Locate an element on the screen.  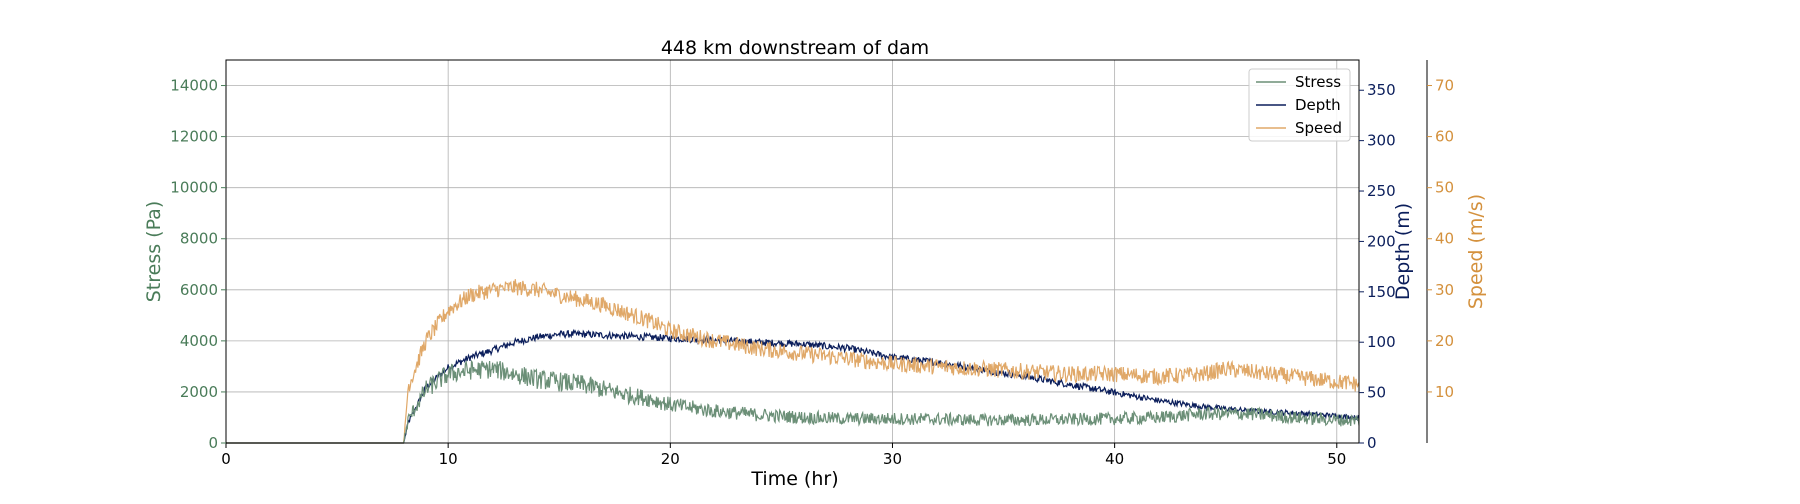
x-tick-label-3: 30 is located at coordinates (892, 459).